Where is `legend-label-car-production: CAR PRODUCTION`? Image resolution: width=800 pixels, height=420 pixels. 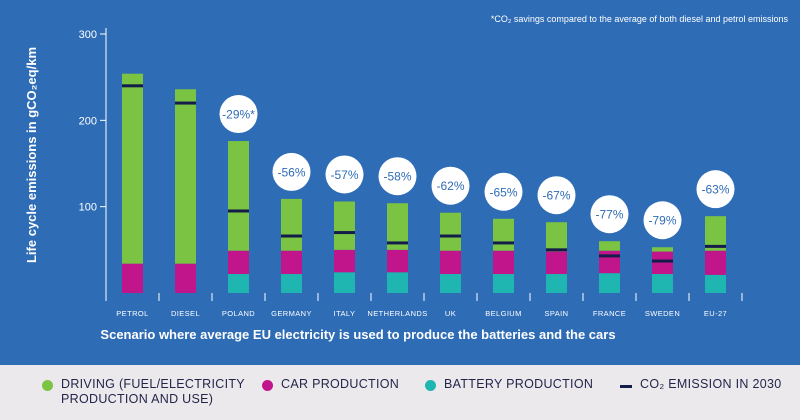
legend-label-car-production: CAR PRODUCTION is located at coordinates (340, 384).